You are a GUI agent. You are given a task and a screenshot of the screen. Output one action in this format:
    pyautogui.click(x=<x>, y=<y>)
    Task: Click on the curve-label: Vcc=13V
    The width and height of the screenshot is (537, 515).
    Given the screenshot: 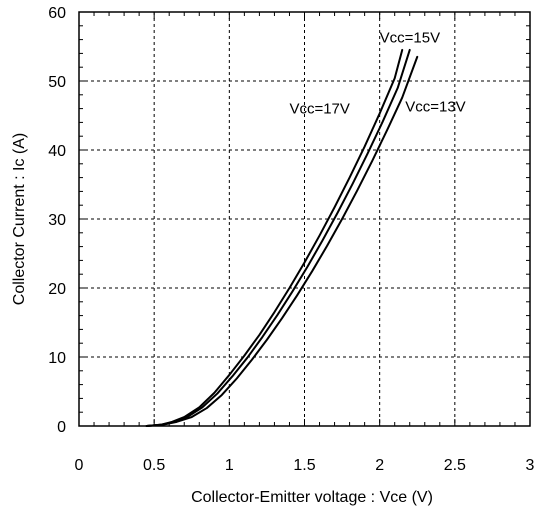 What is the action you would take?
    pyautogui.click(x=435, y=106)
    